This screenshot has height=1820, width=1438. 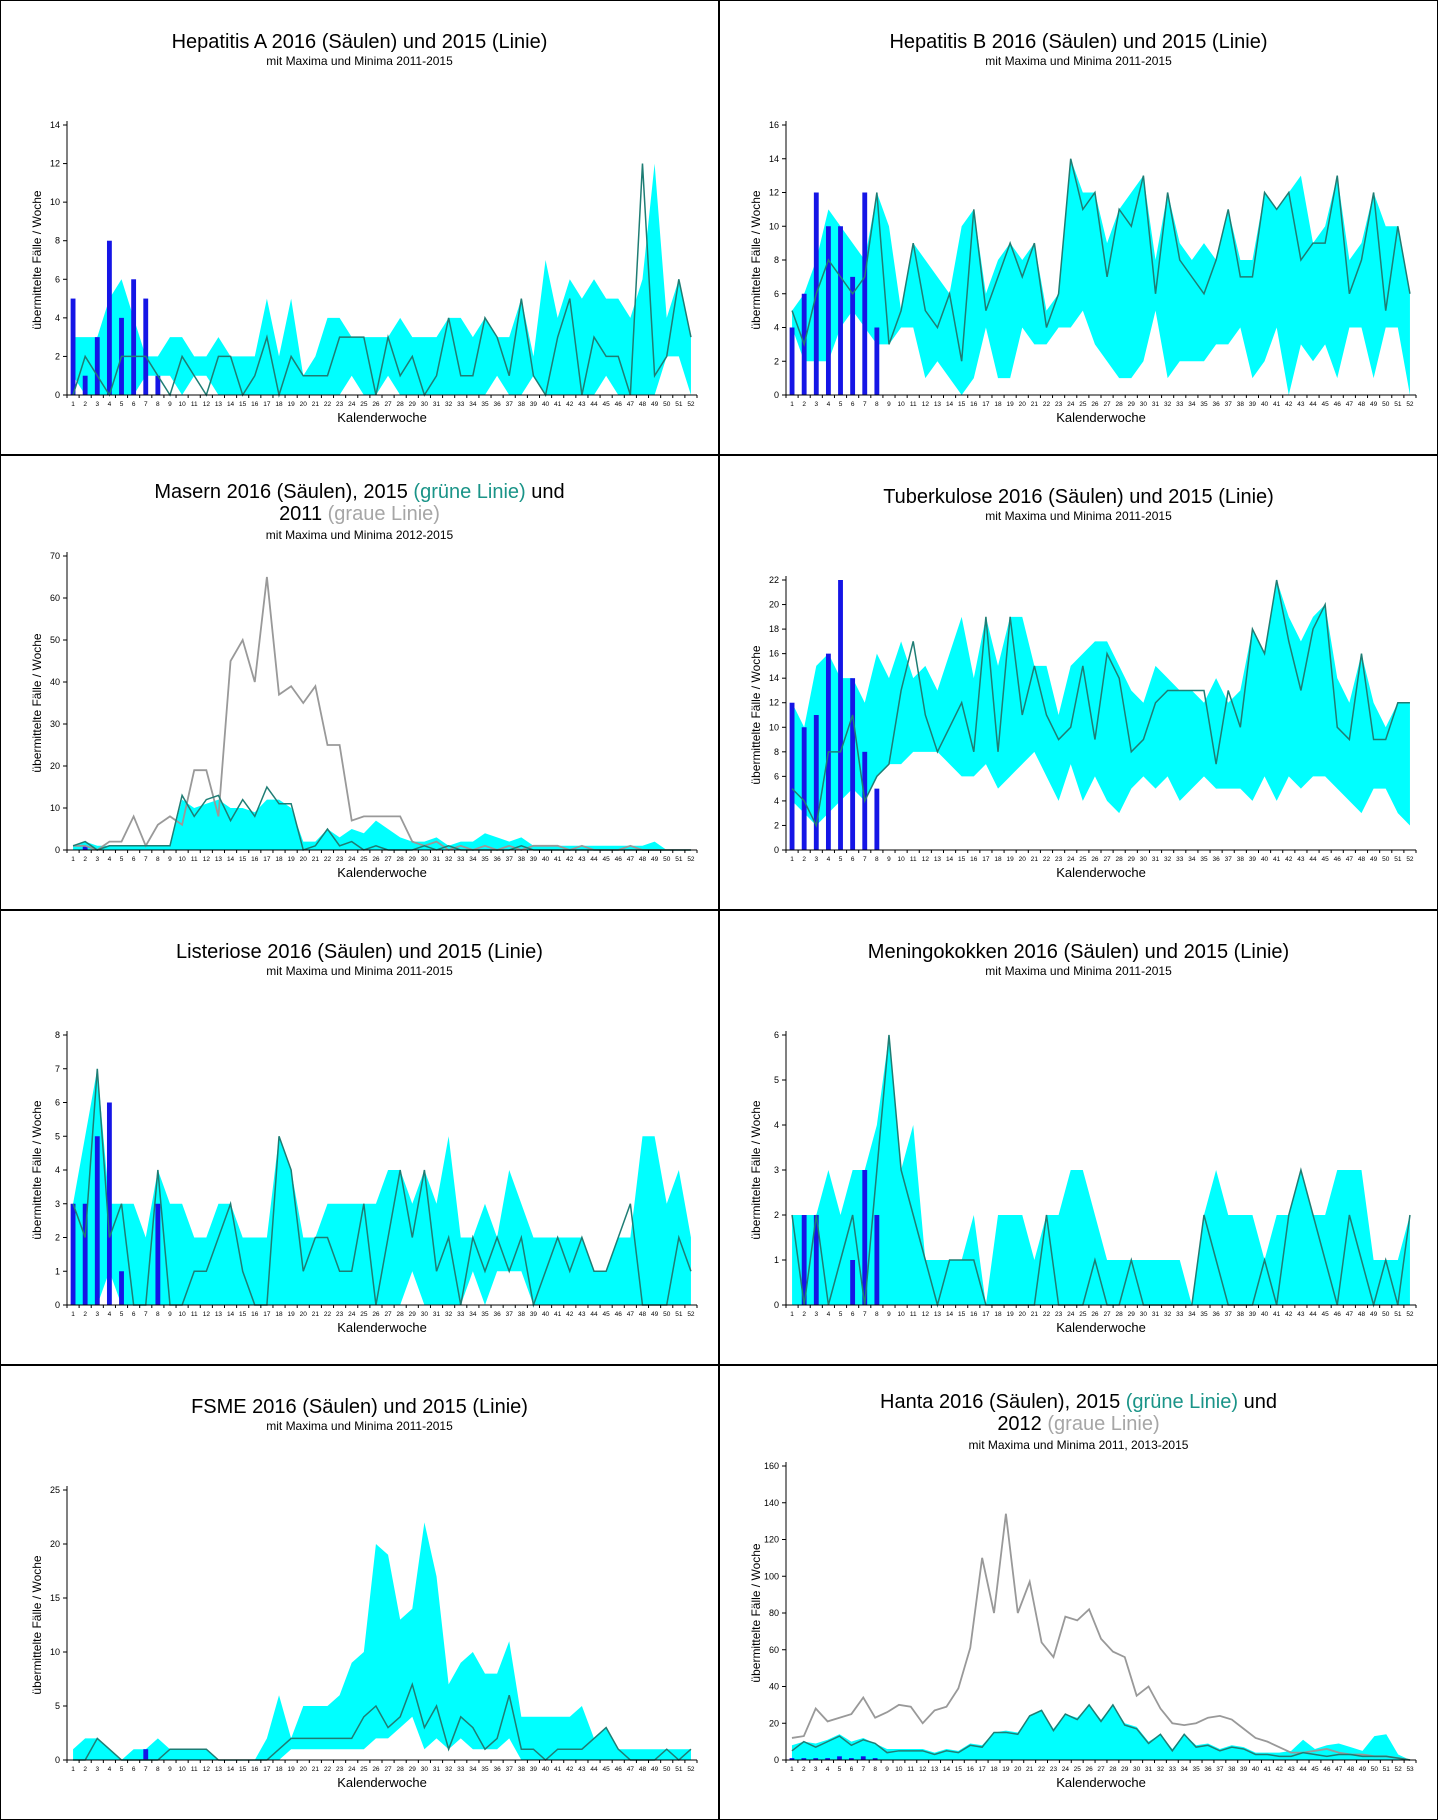 I want to click on x-tick-label: 12, so click(x=926, y=404).